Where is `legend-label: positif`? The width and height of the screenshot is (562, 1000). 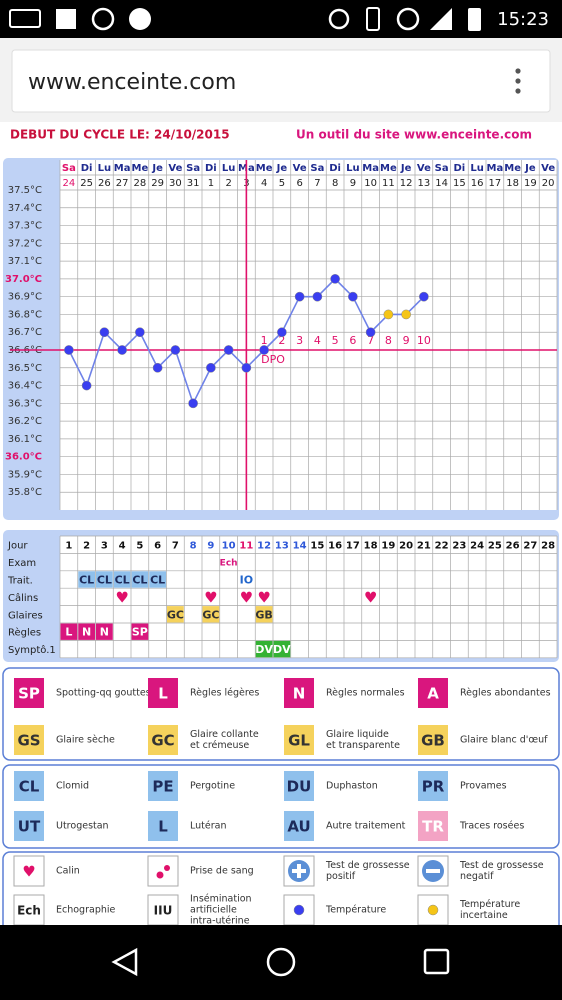
legend-label: positif is located at coordinates (341, 876).